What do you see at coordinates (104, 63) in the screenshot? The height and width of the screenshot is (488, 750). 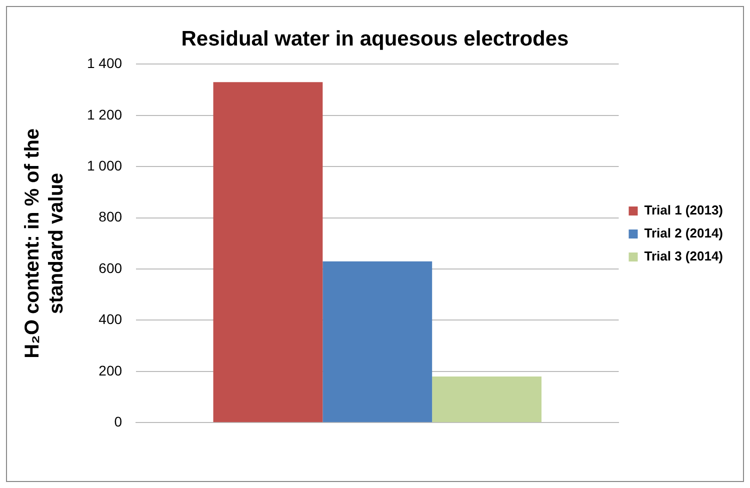 I see `y-tick-label: 1 400` at bounding box center [104, 63].